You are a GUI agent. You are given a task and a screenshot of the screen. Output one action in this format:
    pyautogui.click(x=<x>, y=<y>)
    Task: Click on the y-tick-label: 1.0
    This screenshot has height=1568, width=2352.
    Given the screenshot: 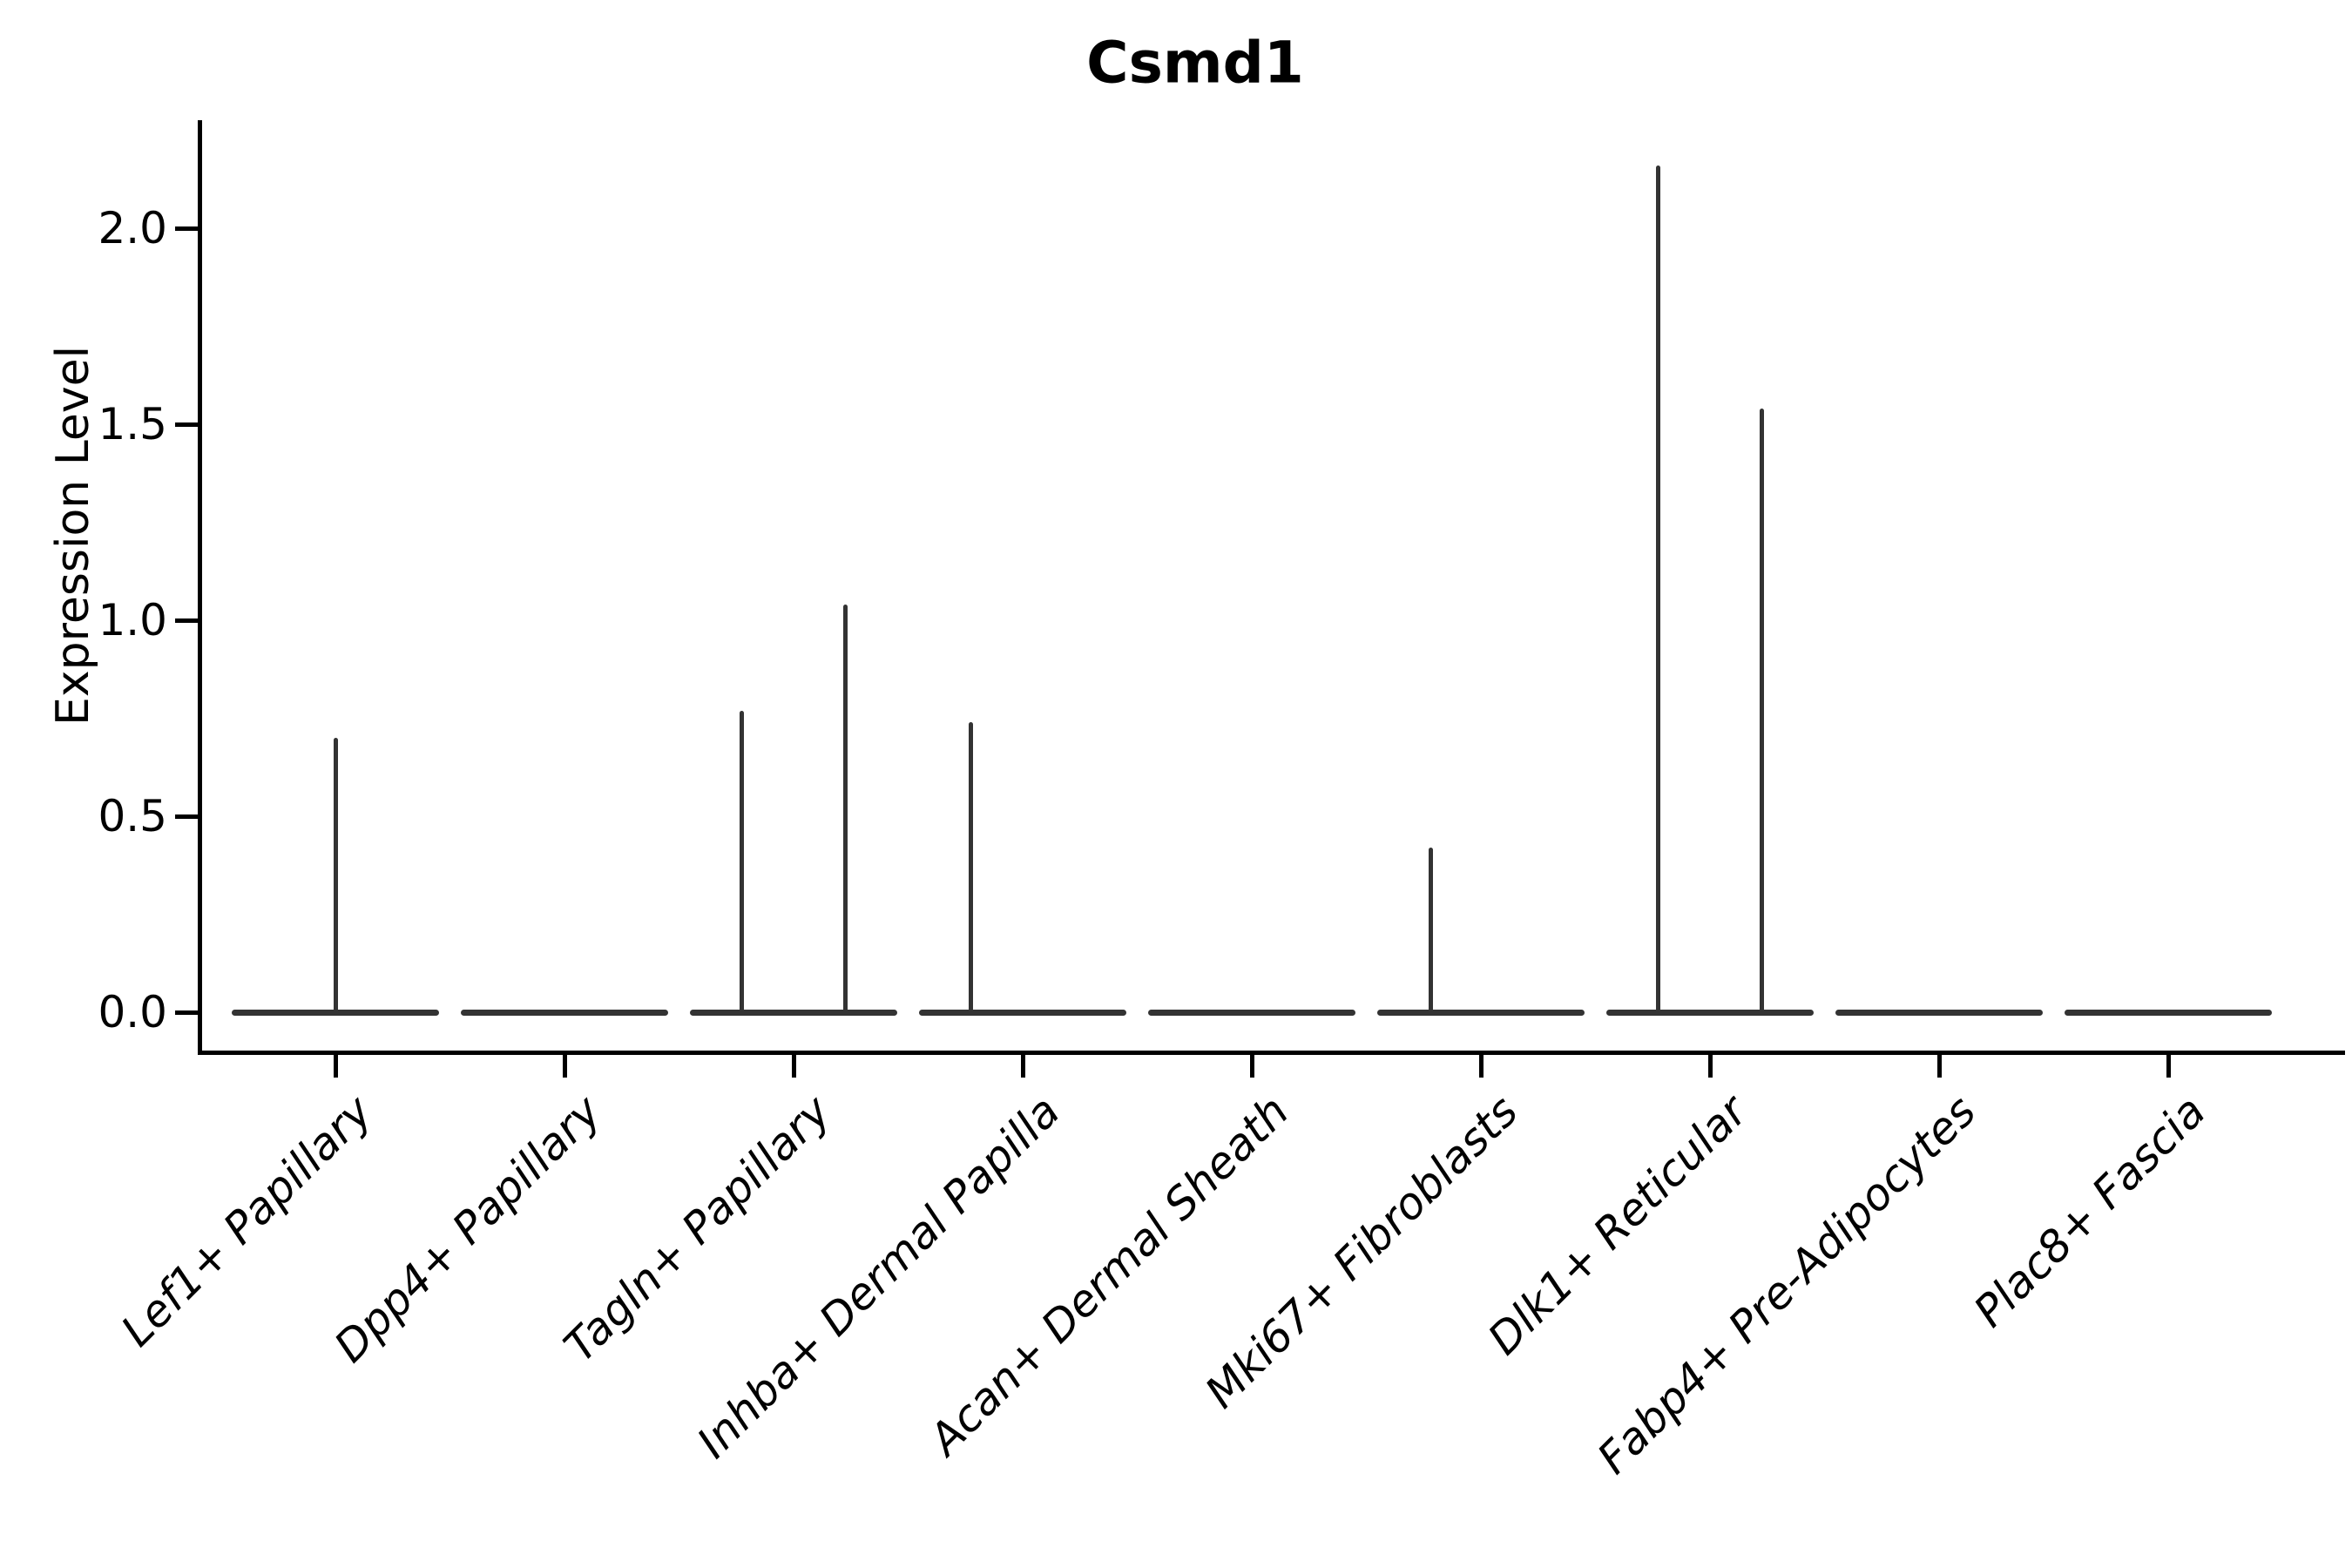 What is the action you would take?
    pyautogui.click(x=132, y=620)
    